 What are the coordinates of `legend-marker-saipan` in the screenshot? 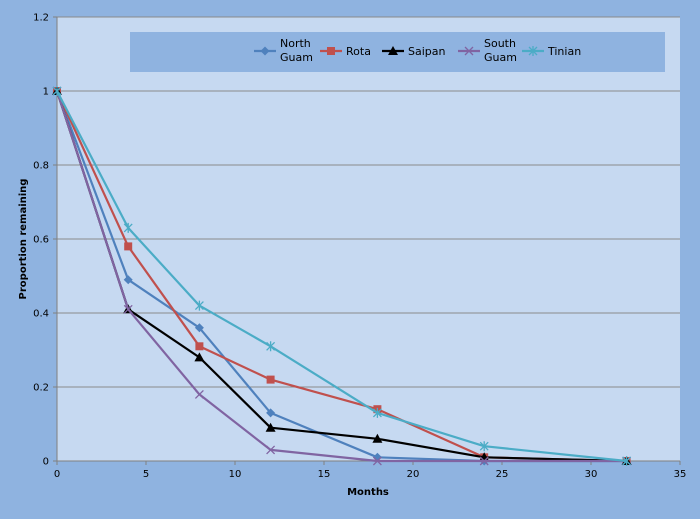 It's located at (393, 50).